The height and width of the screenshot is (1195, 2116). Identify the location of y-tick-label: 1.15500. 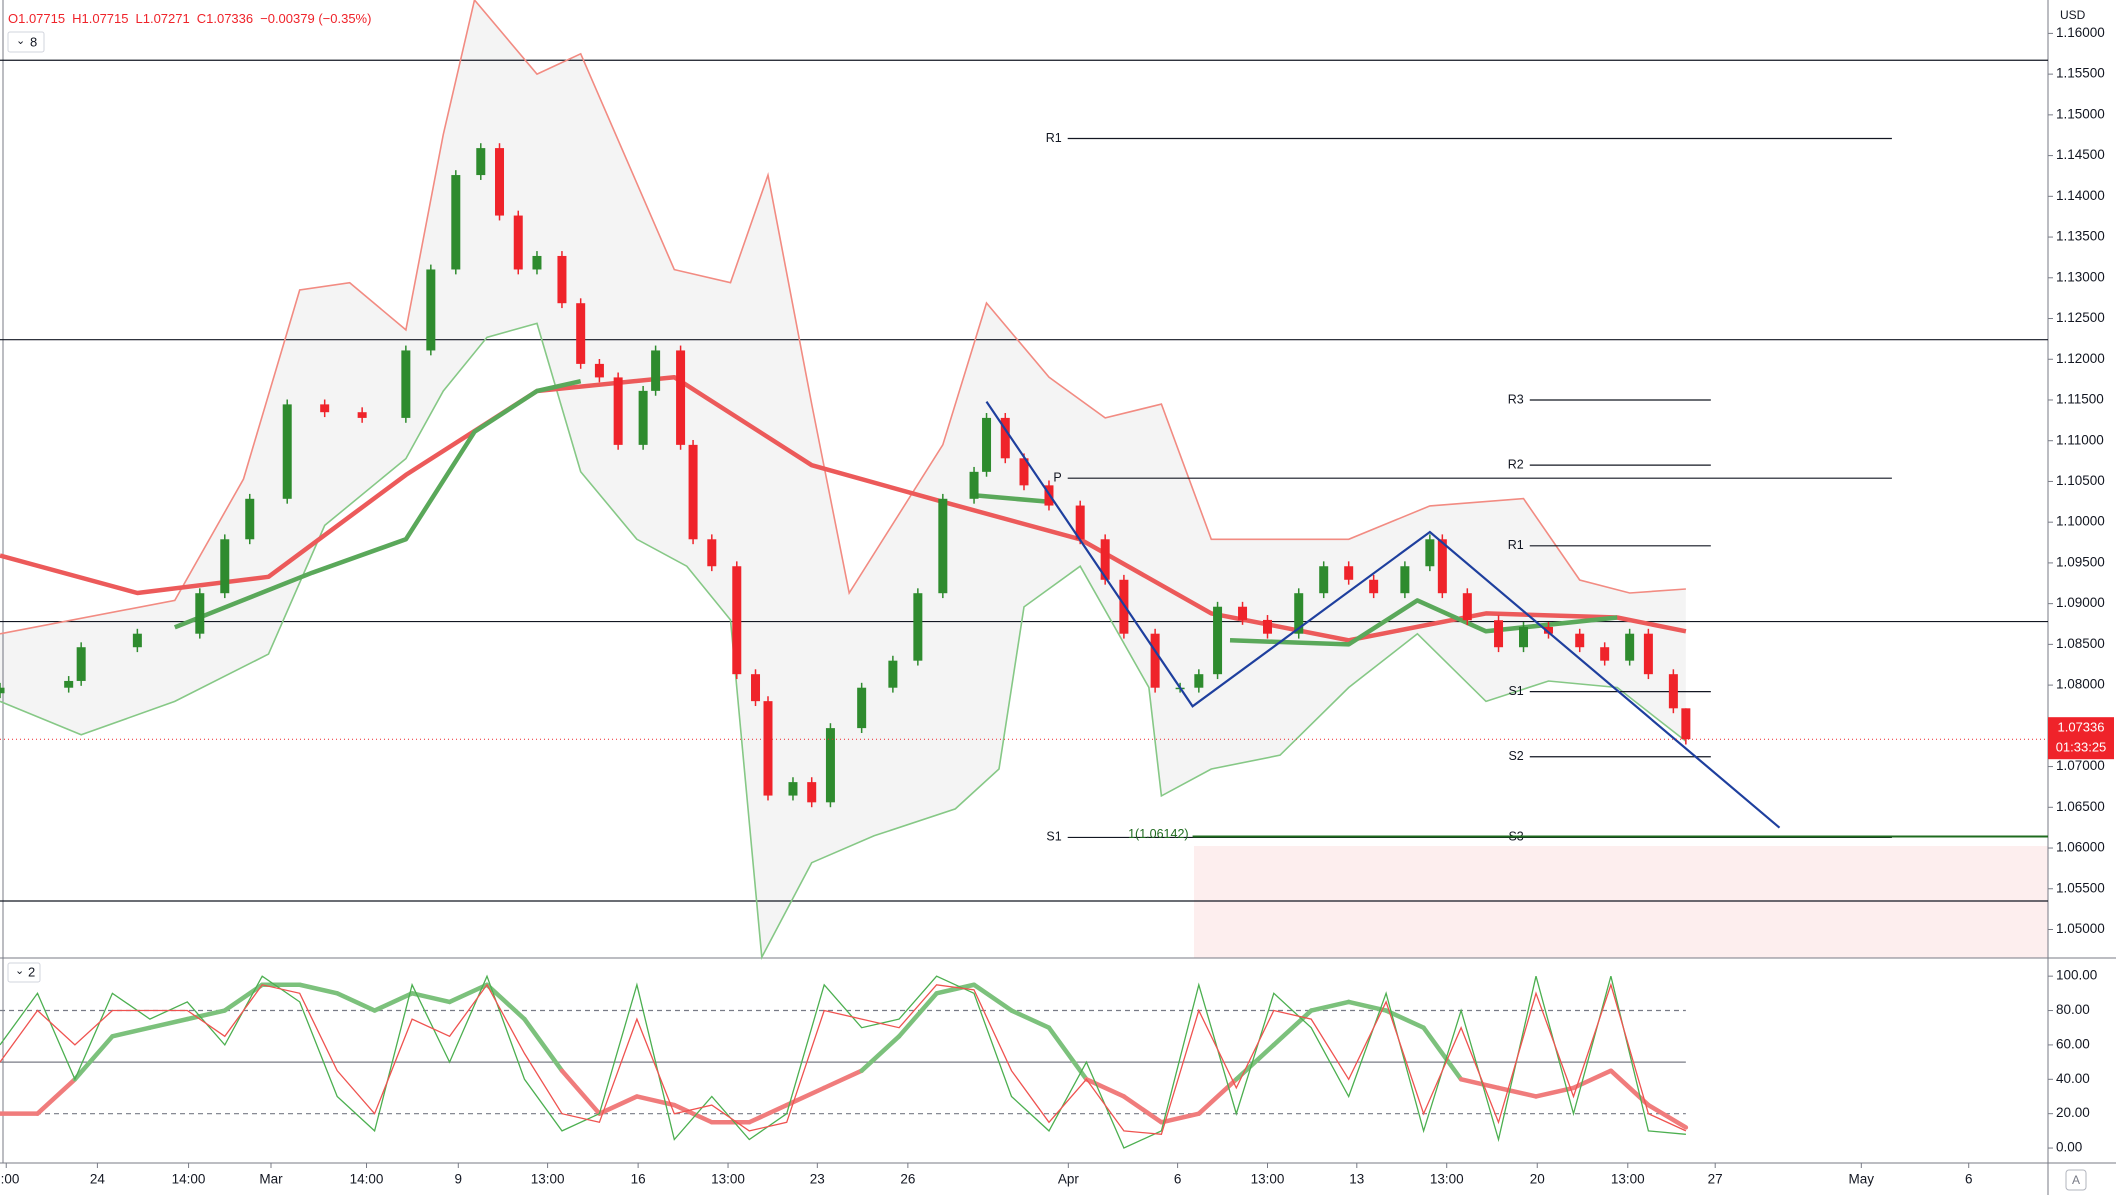
(2080, 73).